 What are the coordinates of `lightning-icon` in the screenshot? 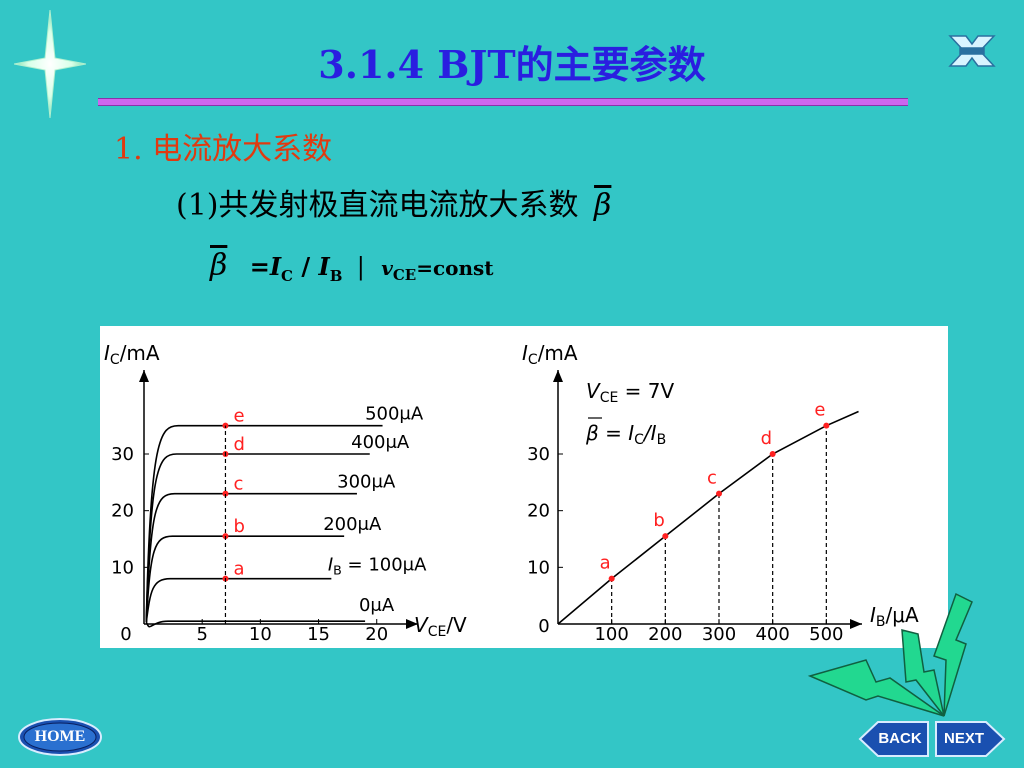 It's located at (890, 654).